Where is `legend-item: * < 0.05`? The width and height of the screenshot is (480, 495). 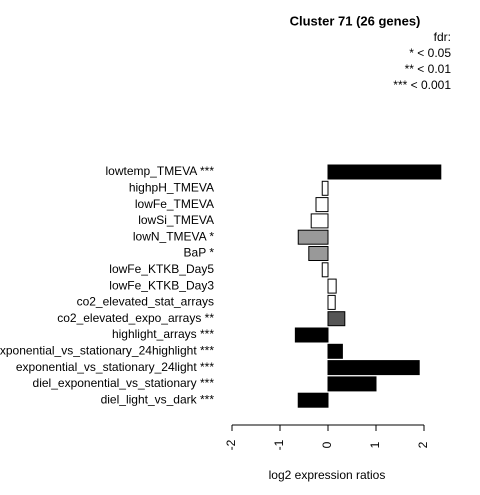
legend-item: * < 0.05 is located at coordinates (430, 53).